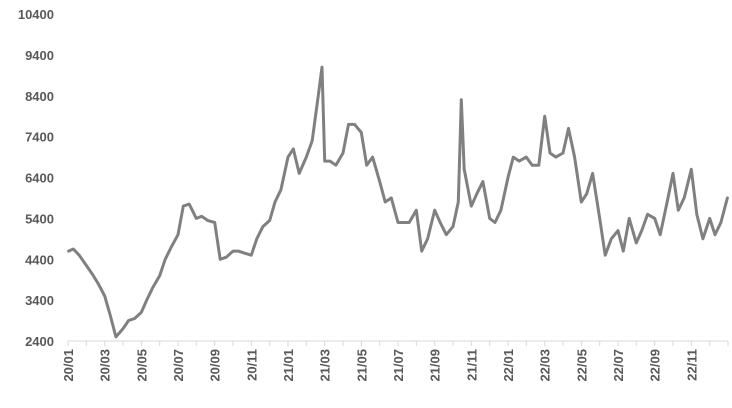 The image size is (732, 408). I want to click on x-tick-label: 22/01, so click(508, 365).